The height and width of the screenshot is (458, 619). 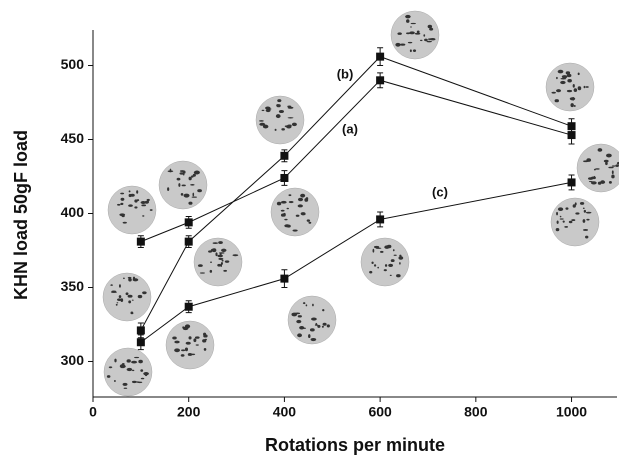 What do you see at coordinates (93, 412) in the screenshot?
I see `x-tick-label: 0` at bounding box center [93, 412].